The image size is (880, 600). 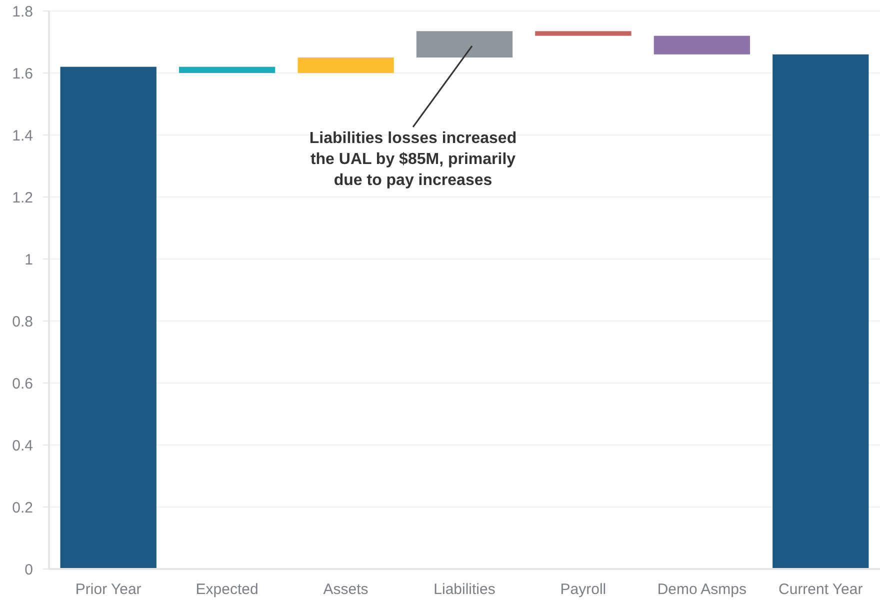 I want to click on y-tick-label: 0.8, so click(x=22, y=321).